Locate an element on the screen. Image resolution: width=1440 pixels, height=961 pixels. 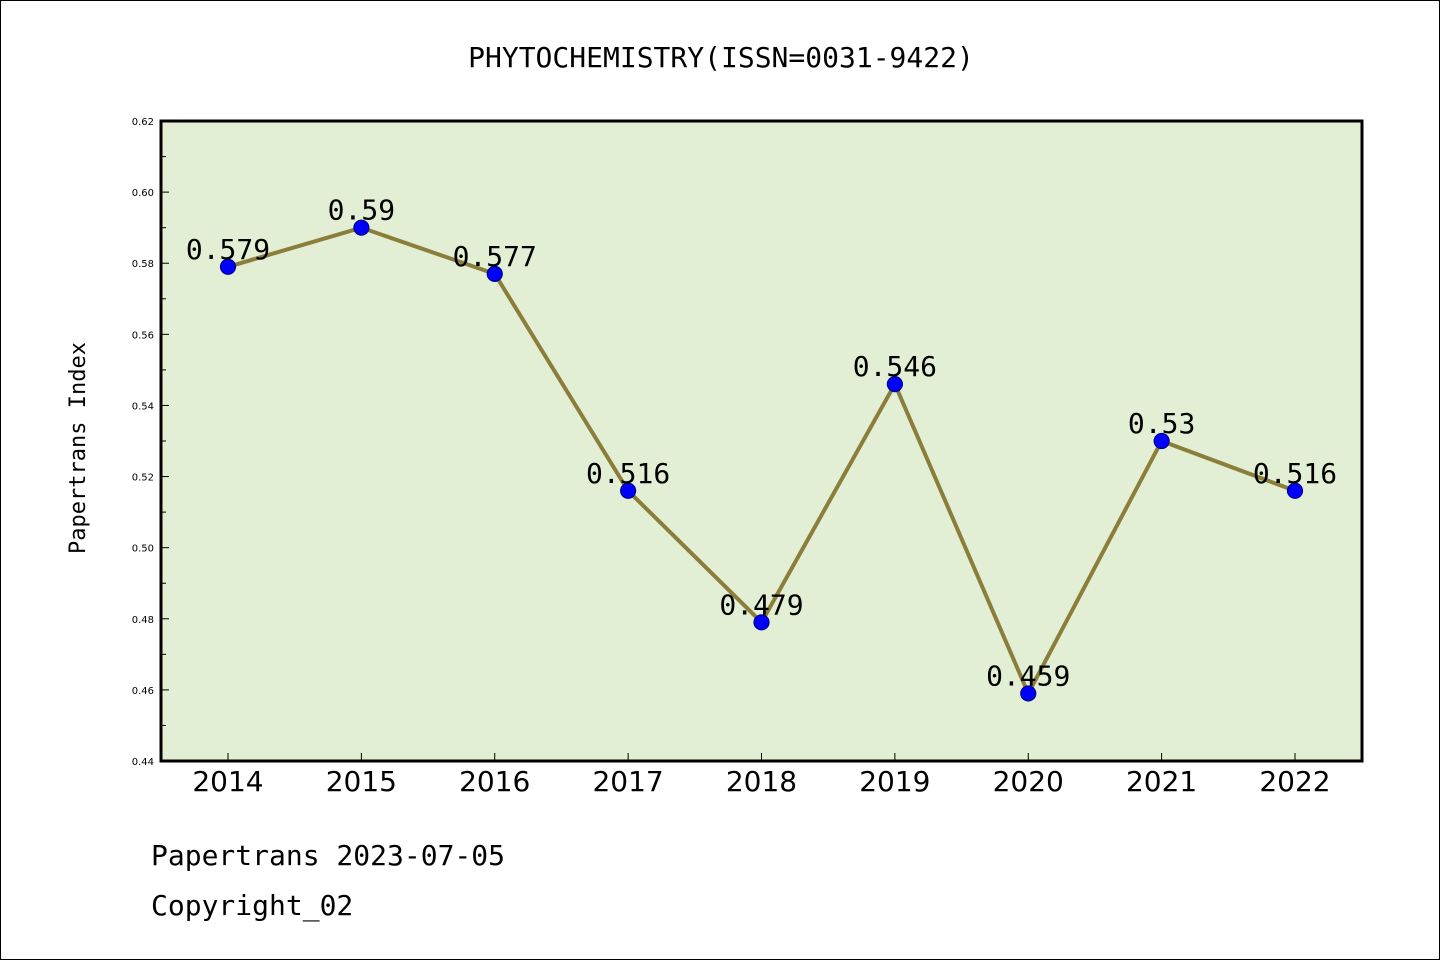
x-tick-label: 2020 is located at coordinates (1028, 781).